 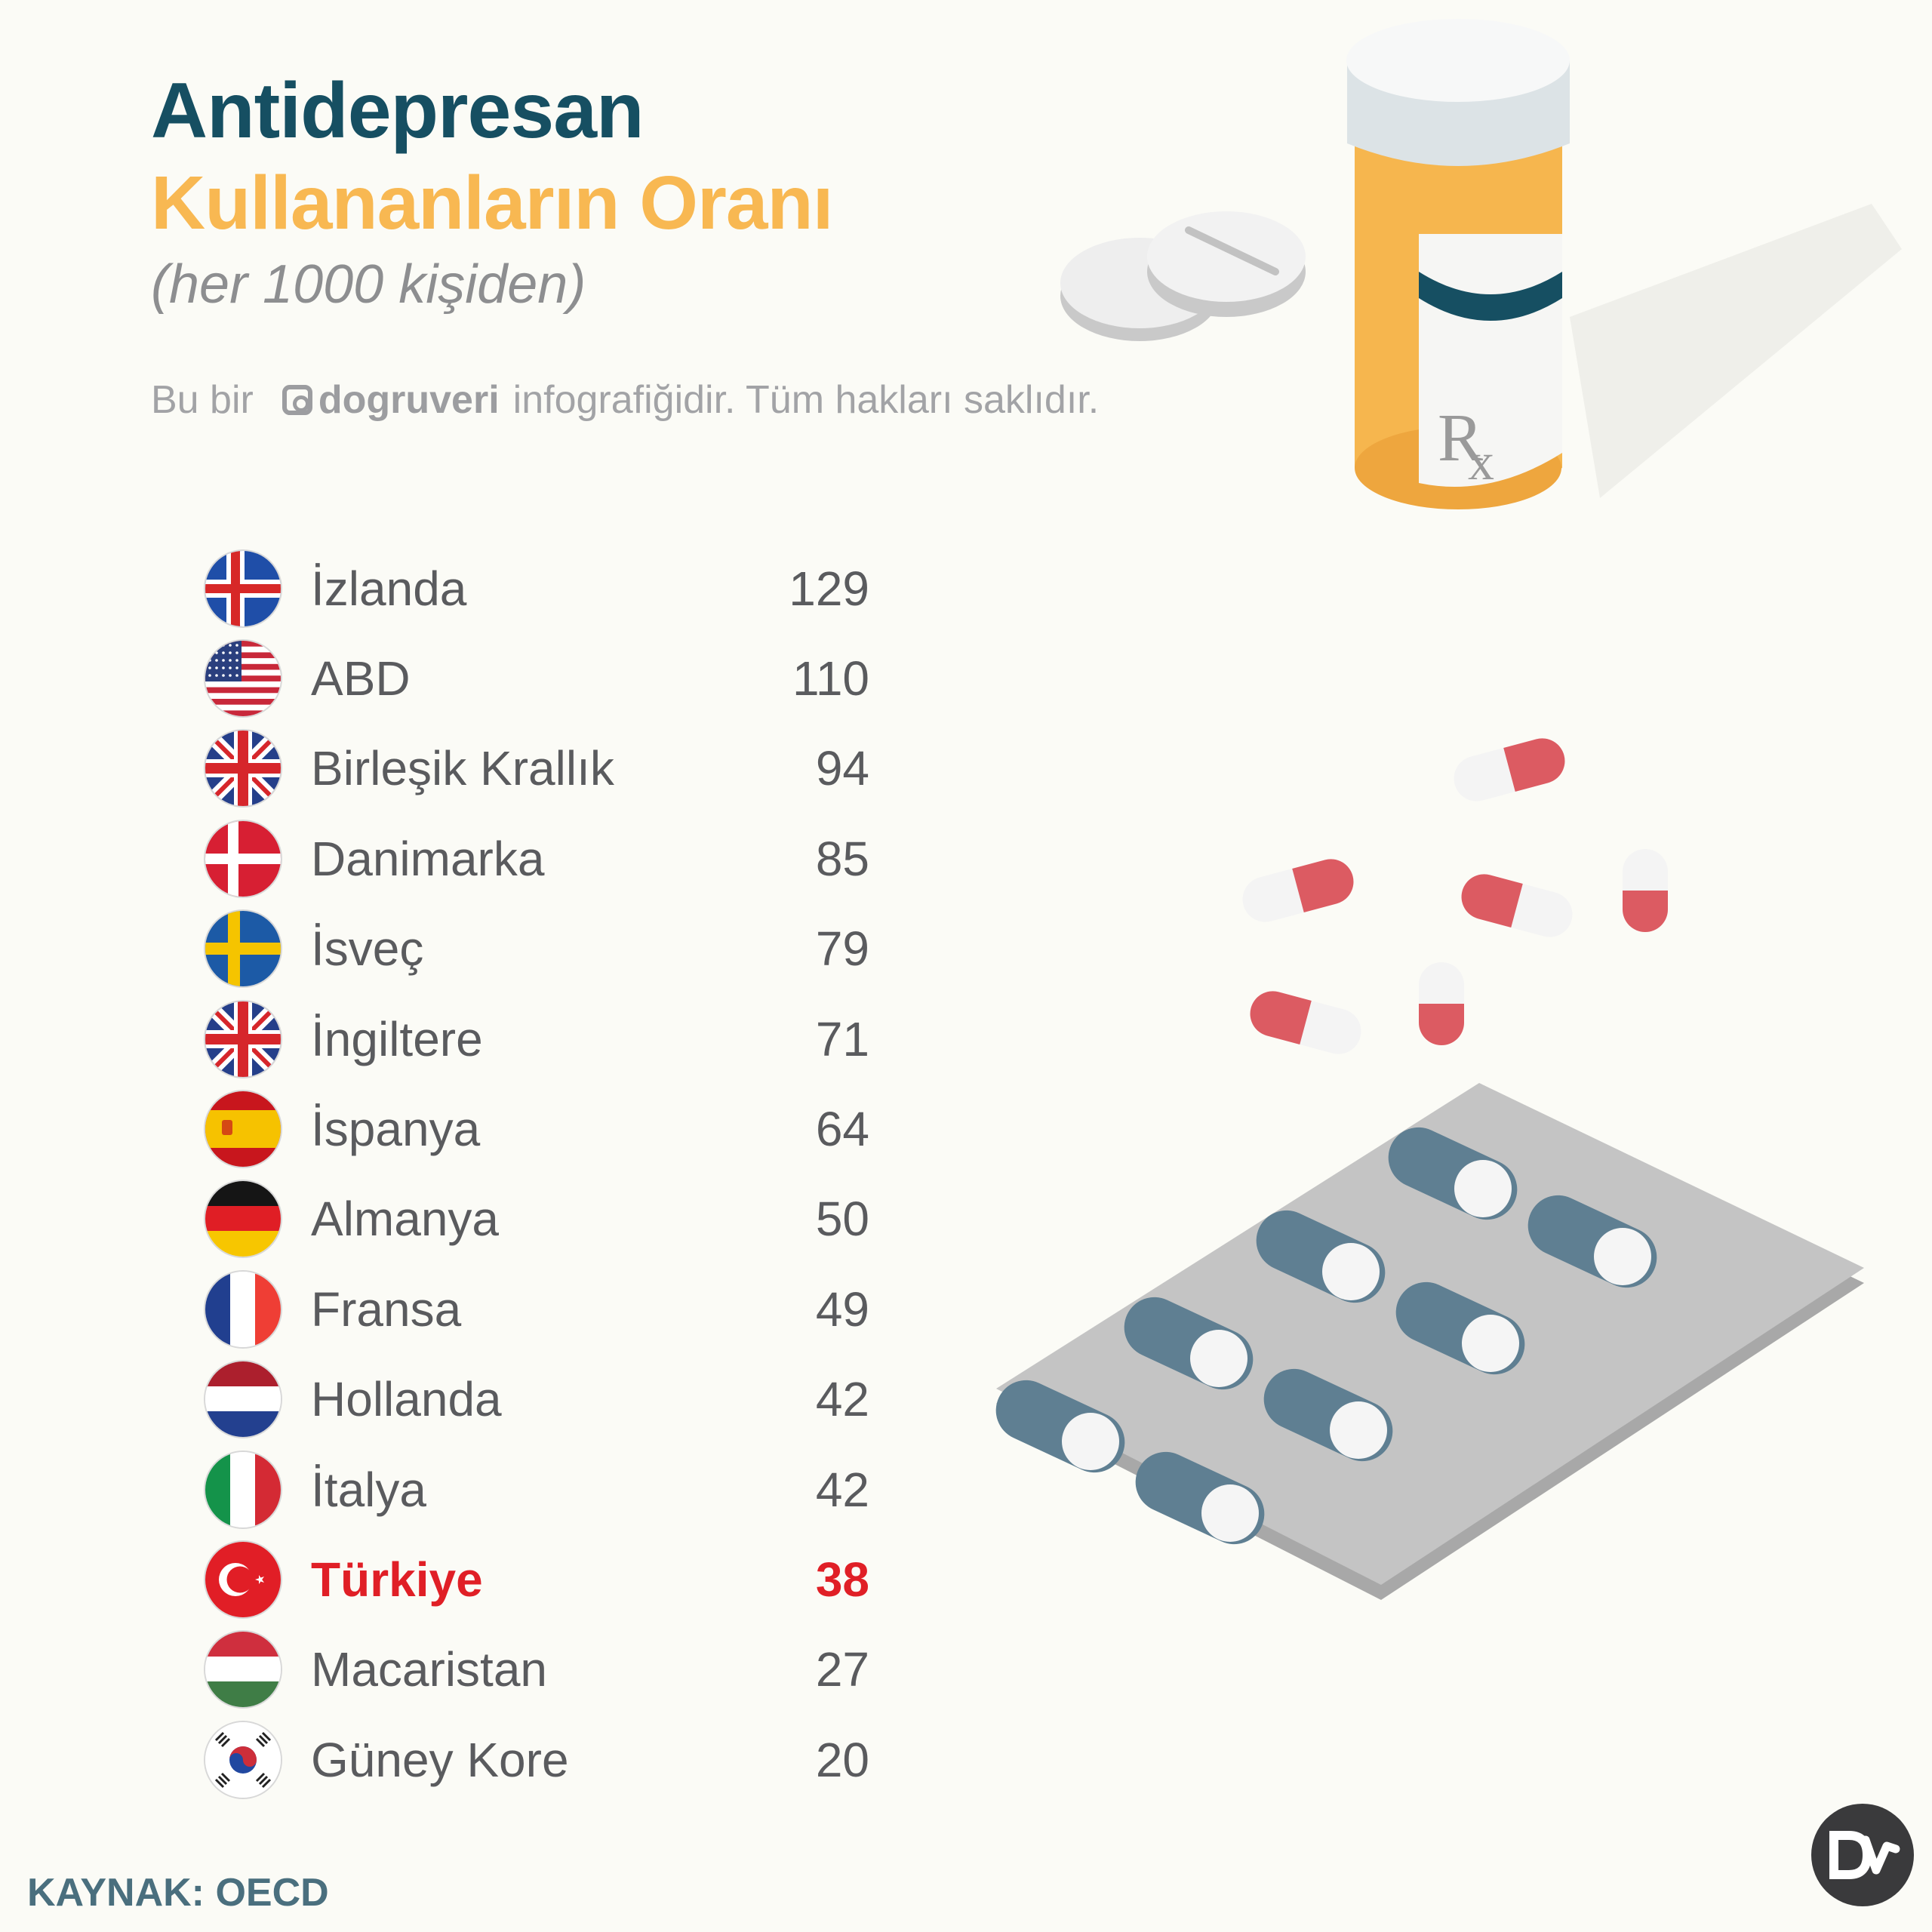 What do you see at coordinates (368, 1489) in the screenshot?
I see `country-name: İtalya` at bounding box center [368, 1489].